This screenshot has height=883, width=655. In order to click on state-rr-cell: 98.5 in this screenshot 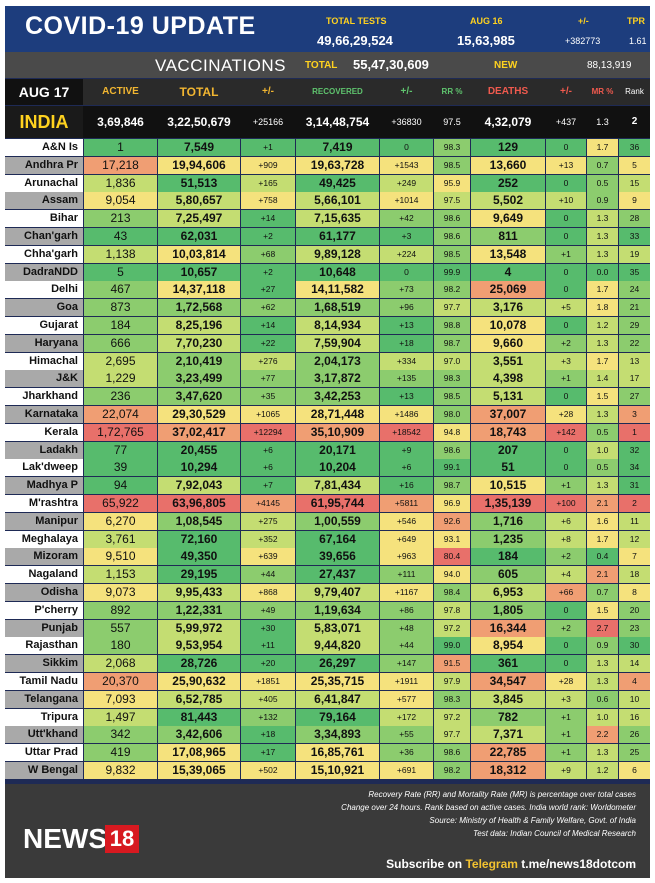, I will do `click(452, 254)`.